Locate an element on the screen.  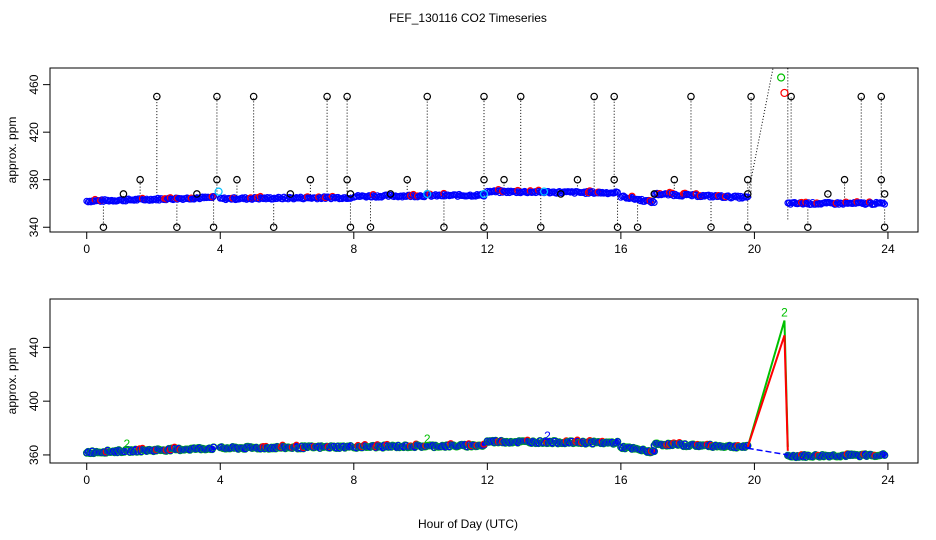
x-tick-label: 4 is located at coordinates (220, 249).